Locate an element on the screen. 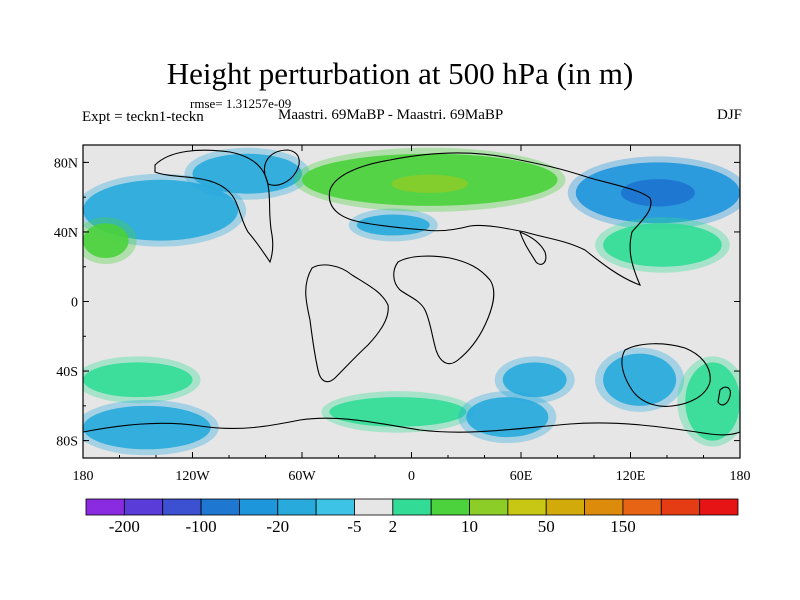 The width and height of the screenshot is (800, 600). lat-tick-label: 40N is located at coordinates (66, 233).